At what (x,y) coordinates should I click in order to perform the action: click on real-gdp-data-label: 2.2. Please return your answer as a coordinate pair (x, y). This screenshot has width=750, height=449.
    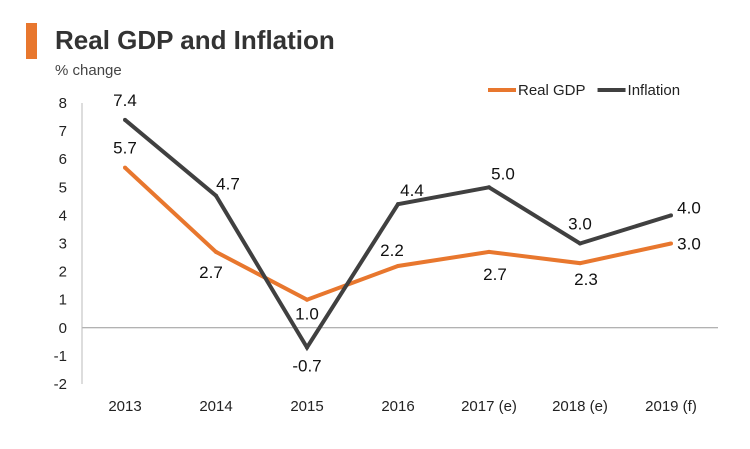
    Looking at the image, I should click on (392, 250).